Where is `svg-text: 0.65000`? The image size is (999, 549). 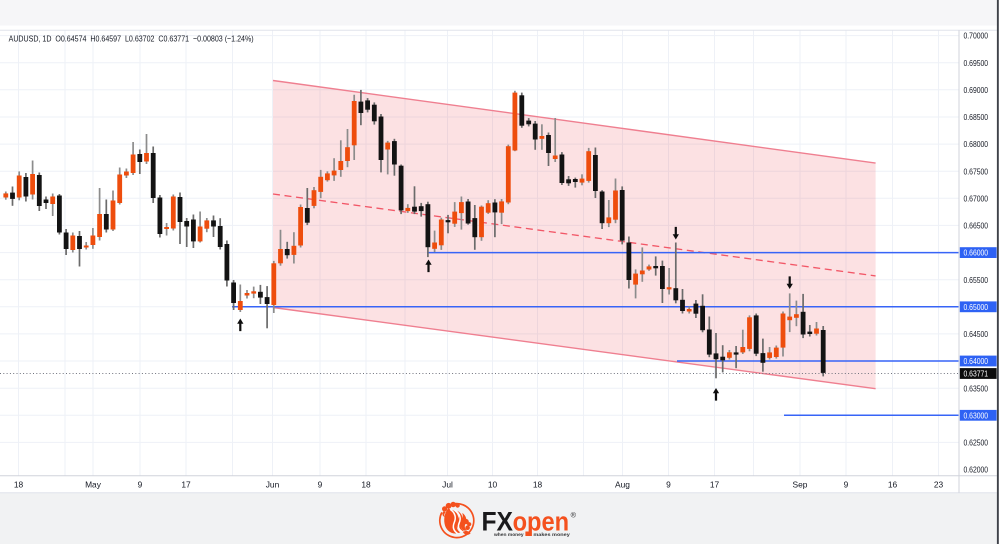 svg-text: 0.65000 is located at coordinates (976, 307).